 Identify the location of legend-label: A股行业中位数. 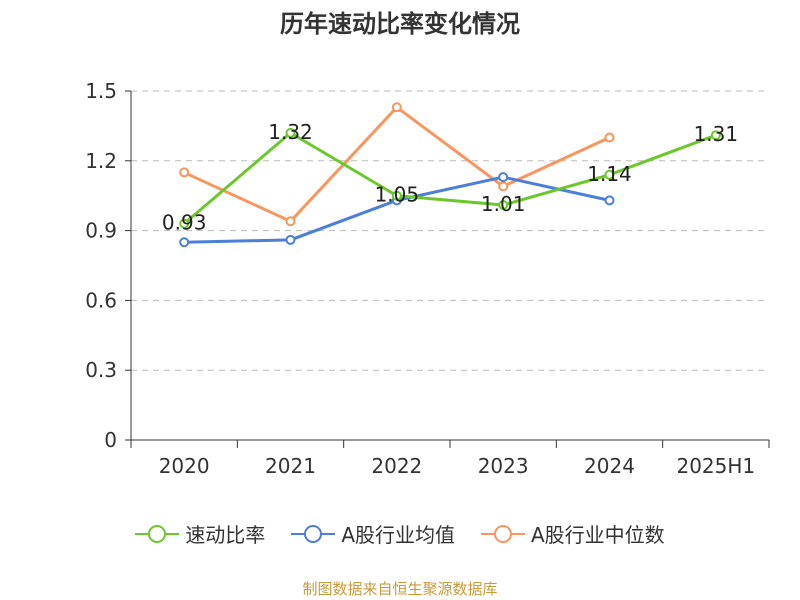
(598, 535).